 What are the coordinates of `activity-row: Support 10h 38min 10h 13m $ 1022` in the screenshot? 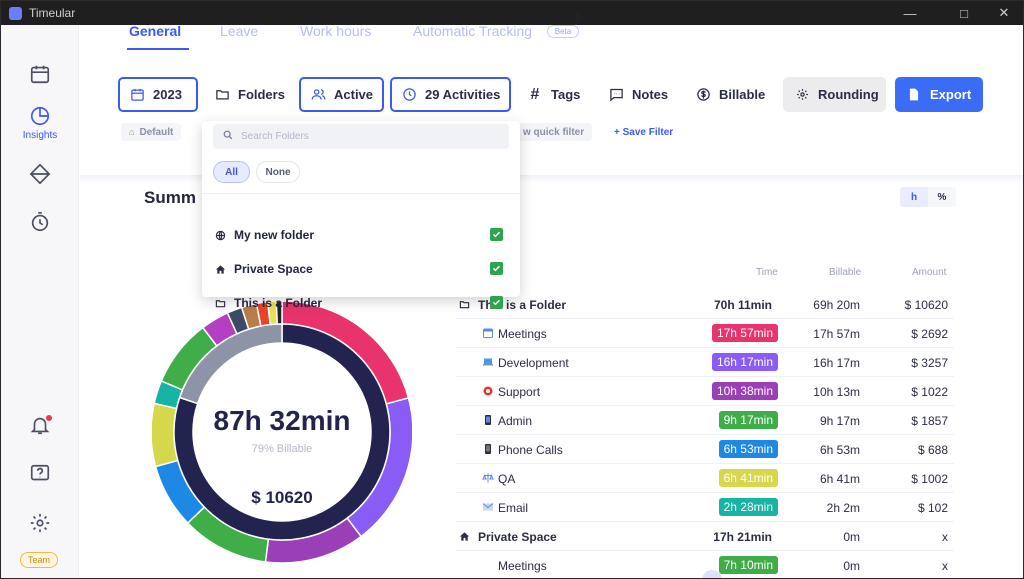 It's located at (705, 391).